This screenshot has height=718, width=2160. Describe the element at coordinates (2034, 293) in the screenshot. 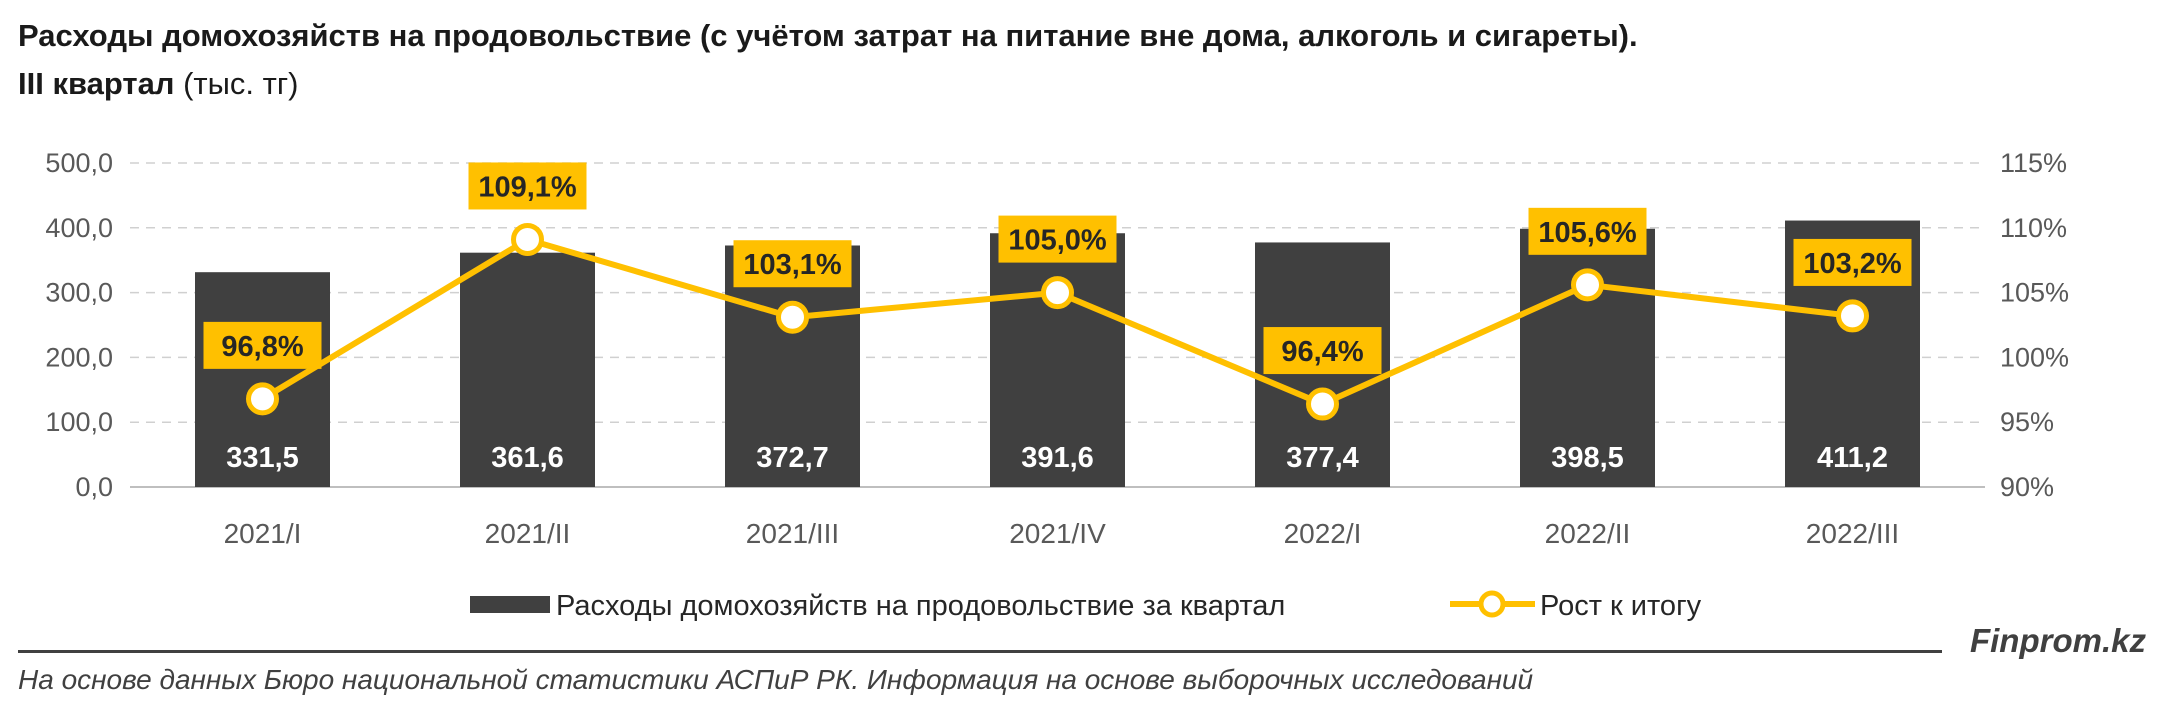

I see `y-right-tick-label: 105%` at that location.